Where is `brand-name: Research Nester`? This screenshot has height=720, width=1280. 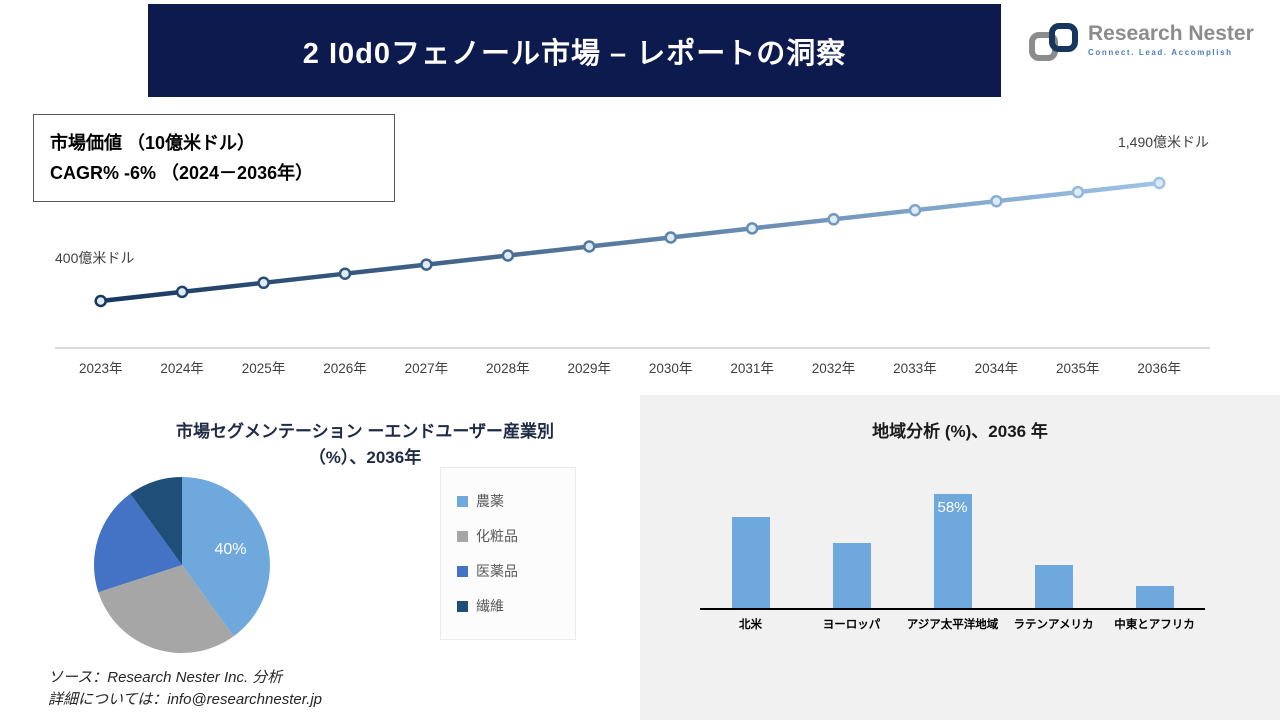 brand-name: Research Nester is located at coordinates (1171, 33).